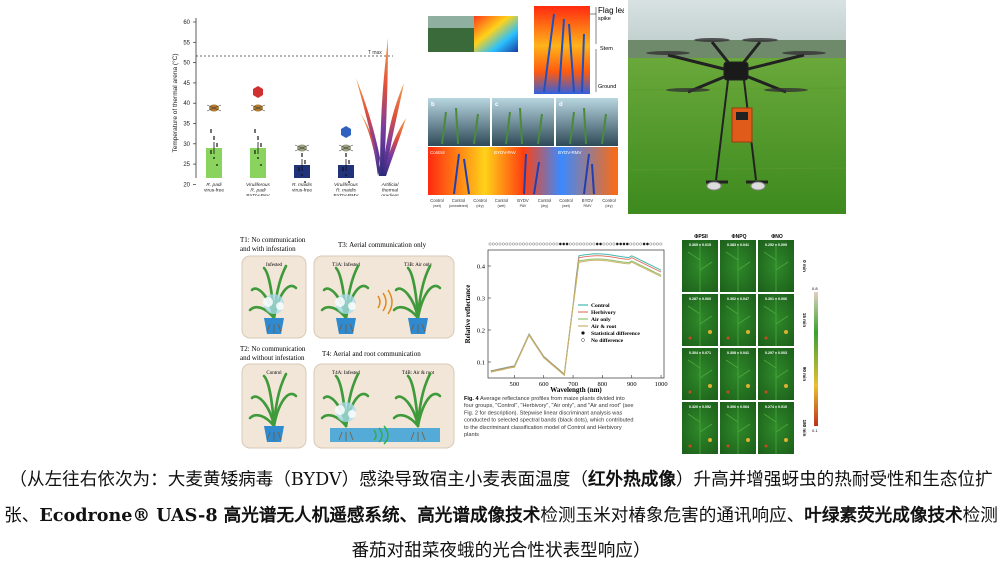 This screenshot has height=579, width=1002. Describe the element at coordinates (496, 34) in the screenshot. I see `field-thermal-image` at that location.